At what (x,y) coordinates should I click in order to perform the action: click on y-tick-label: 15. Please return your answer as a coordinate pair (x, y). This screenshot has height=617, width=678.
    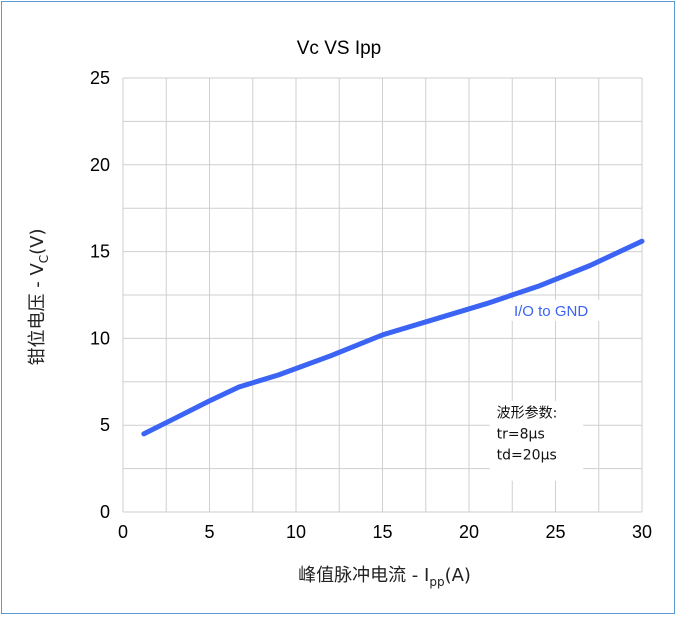
    Looking at the image, I should click on (100, 252).